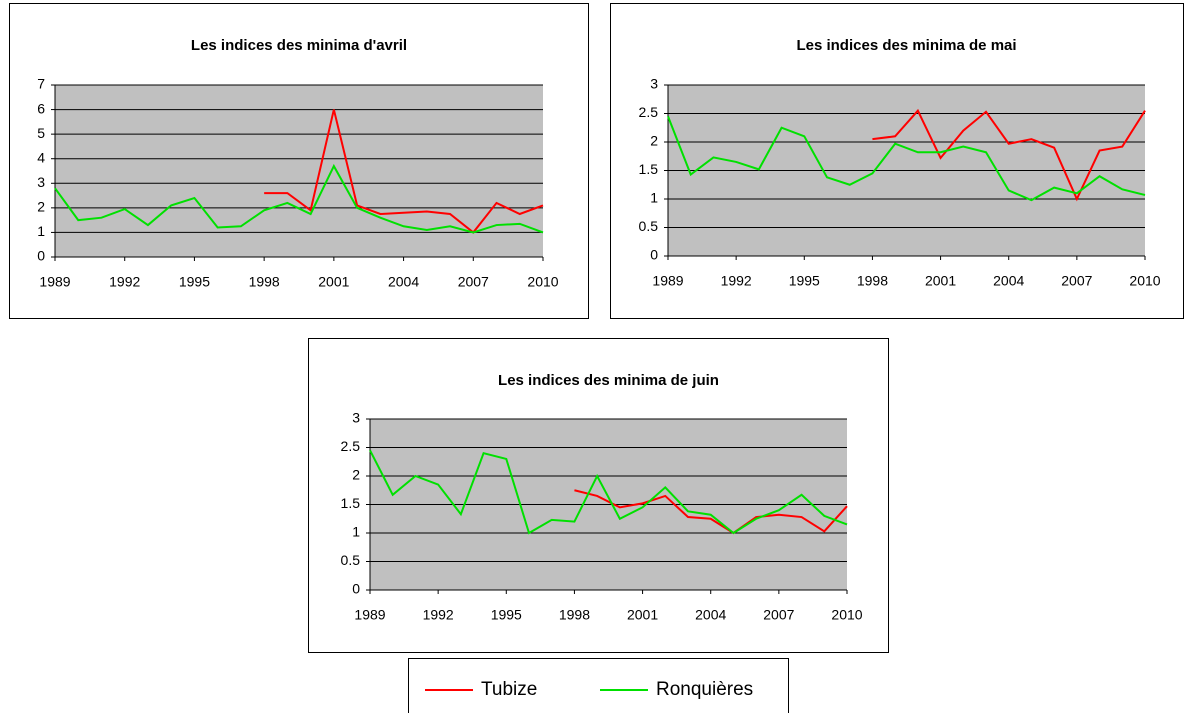 This screenshot has height=718, width=1186. Describe the element at coordinates (41, 84) in the screenshot. I see `y-tick-label: 7` at that location.